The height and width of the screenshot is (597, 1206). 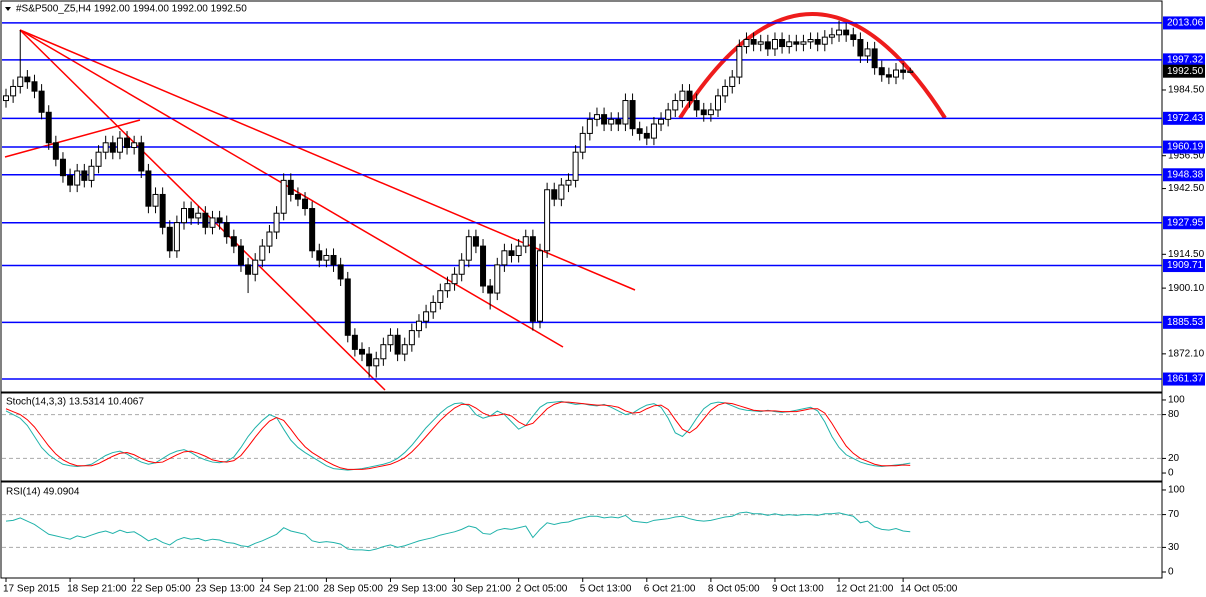 I want to click on level-label: 1948.38, so click(x=1185, y=174).